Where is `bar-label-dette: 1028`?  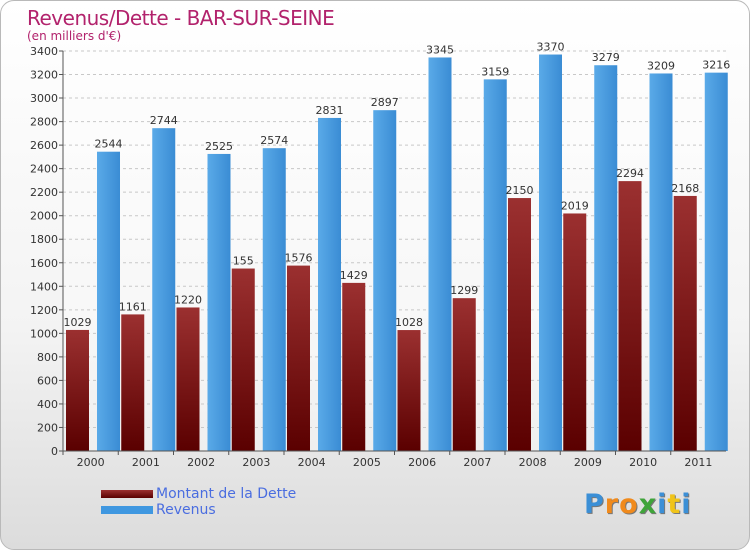 bar-label-dette: 1028 is located at coordinates (409, 322).